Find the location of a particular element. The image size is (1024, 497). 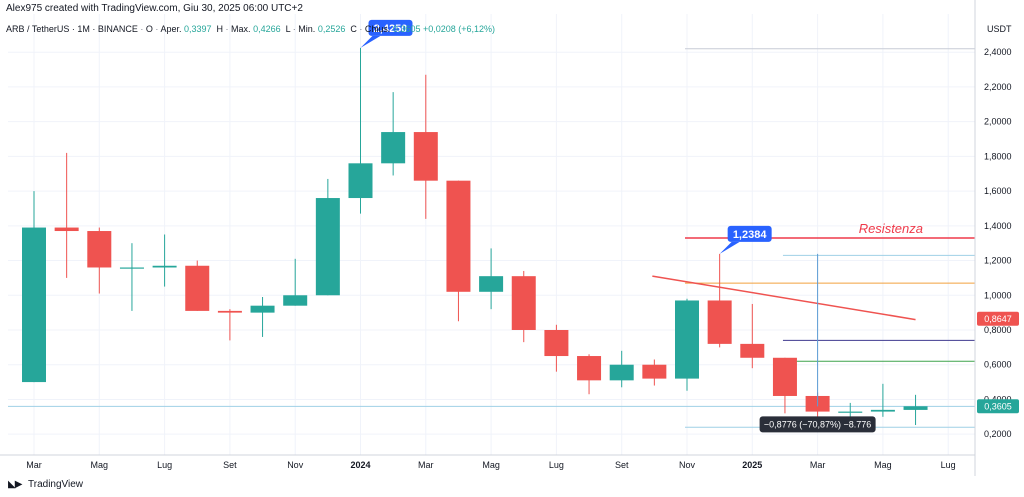

symbol-name: ARB / TetherUS · 1M · BINANCE is located at coordinates (72, 29).